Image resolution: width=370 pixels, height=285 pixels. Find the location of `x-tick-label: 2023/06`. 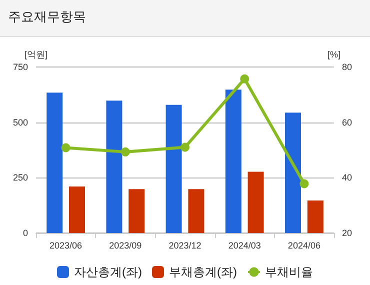

x-tick-label: 2023/06 is located at coordinates (66, 245).